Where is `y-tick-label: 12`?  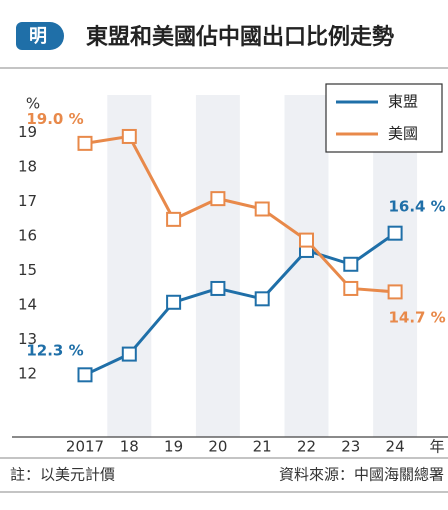 y-tick-label: 12 is located at coordinates (27, 374).